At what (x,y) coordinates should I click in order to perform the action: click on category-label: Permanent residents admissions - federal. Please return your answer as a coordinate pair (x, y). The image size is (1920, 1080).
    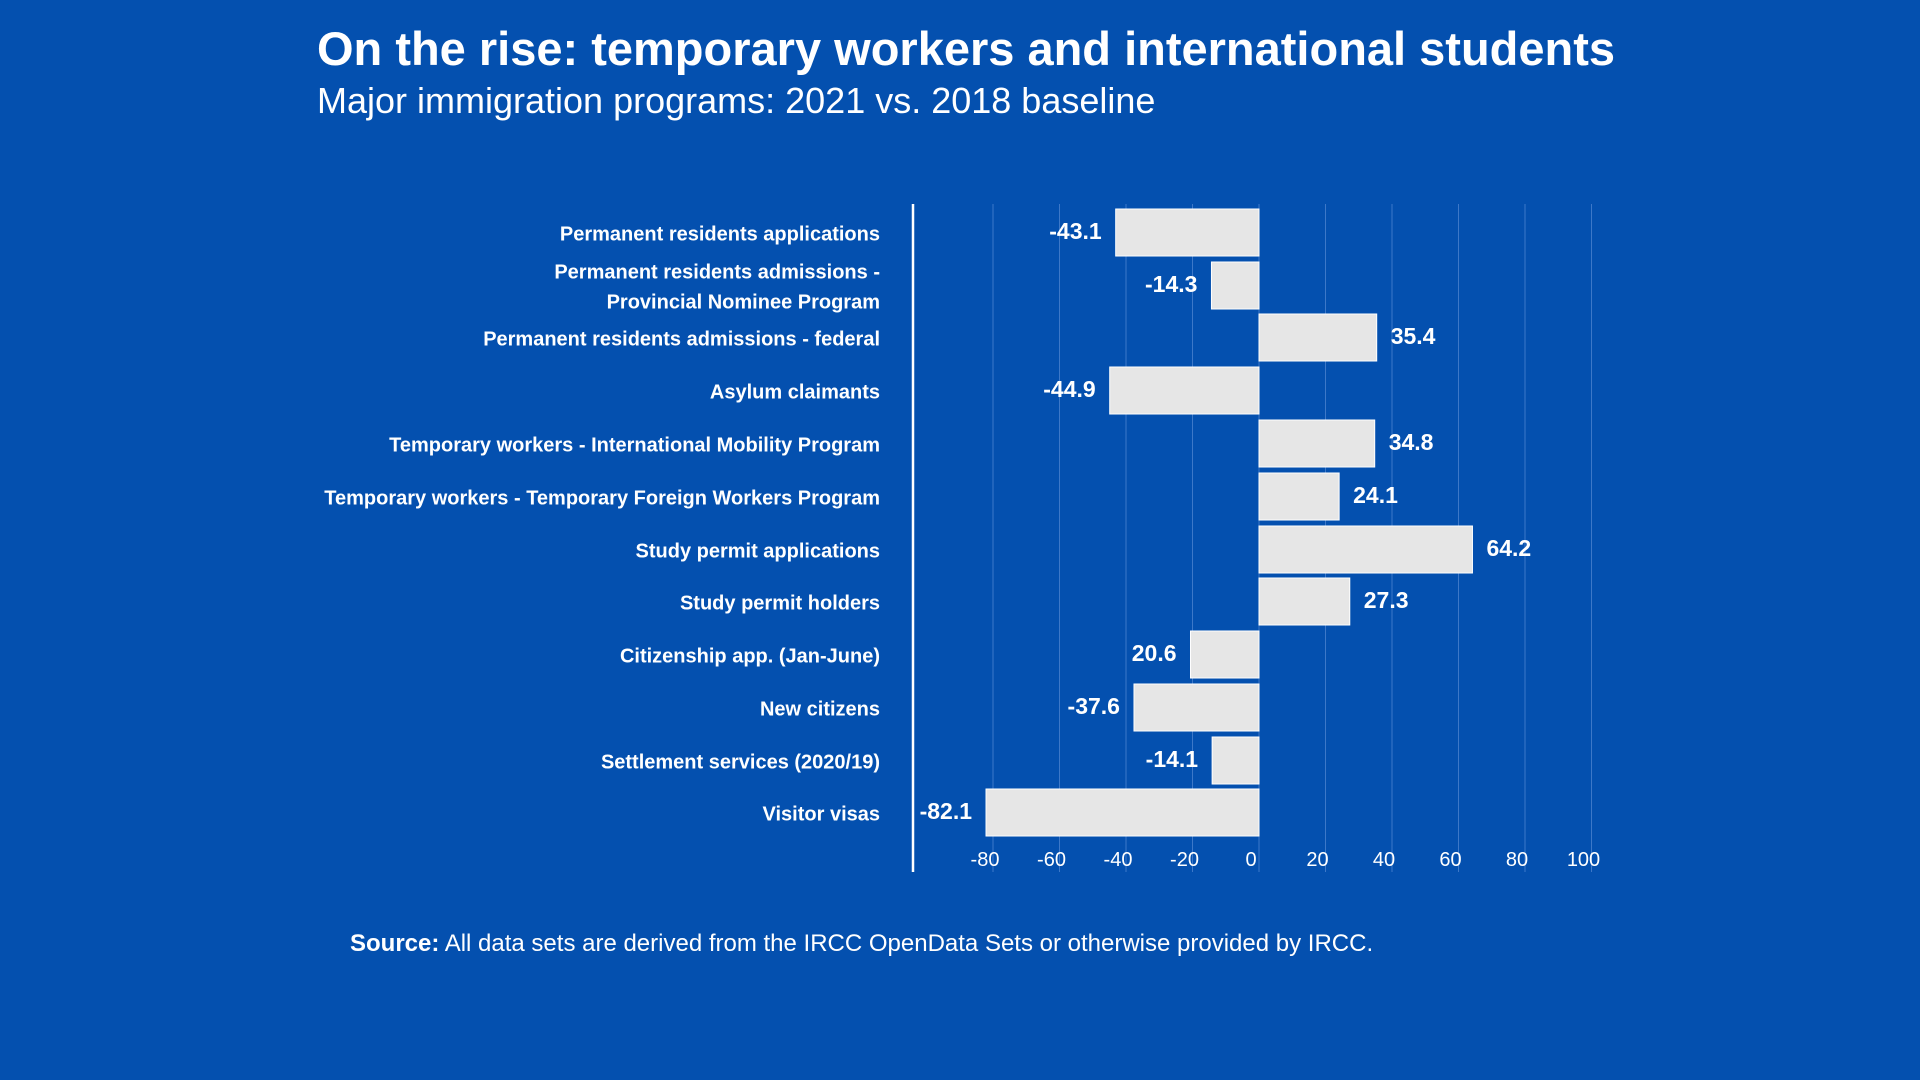
    Looking at the image, I should click on (681, 340).